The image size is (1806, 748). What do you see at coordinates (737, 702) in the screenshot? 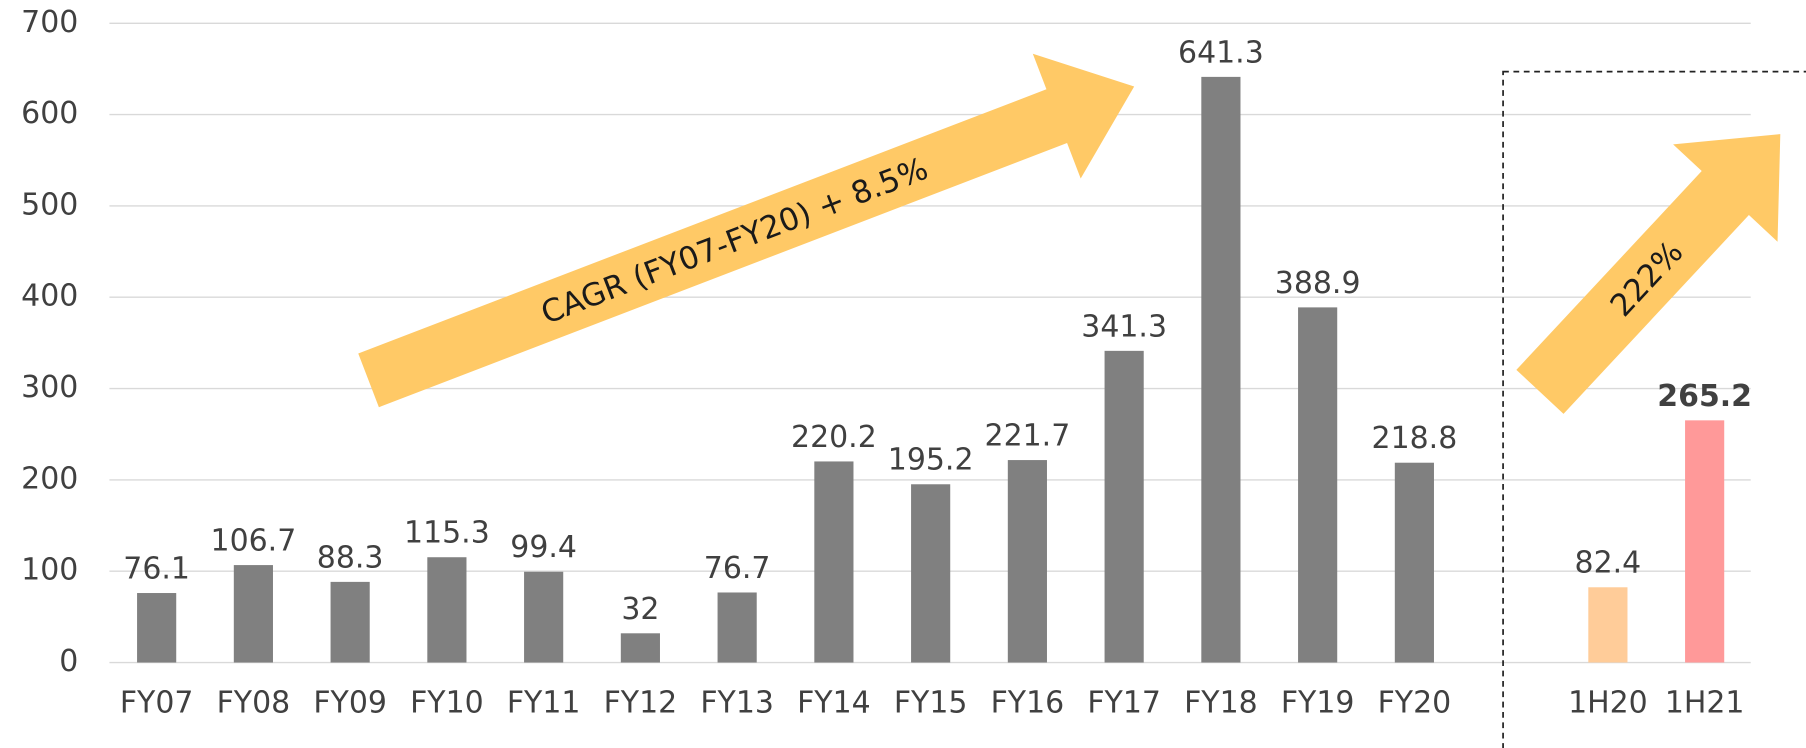
I see `x-tick-label: FY13` at bounding box center [737, 702].